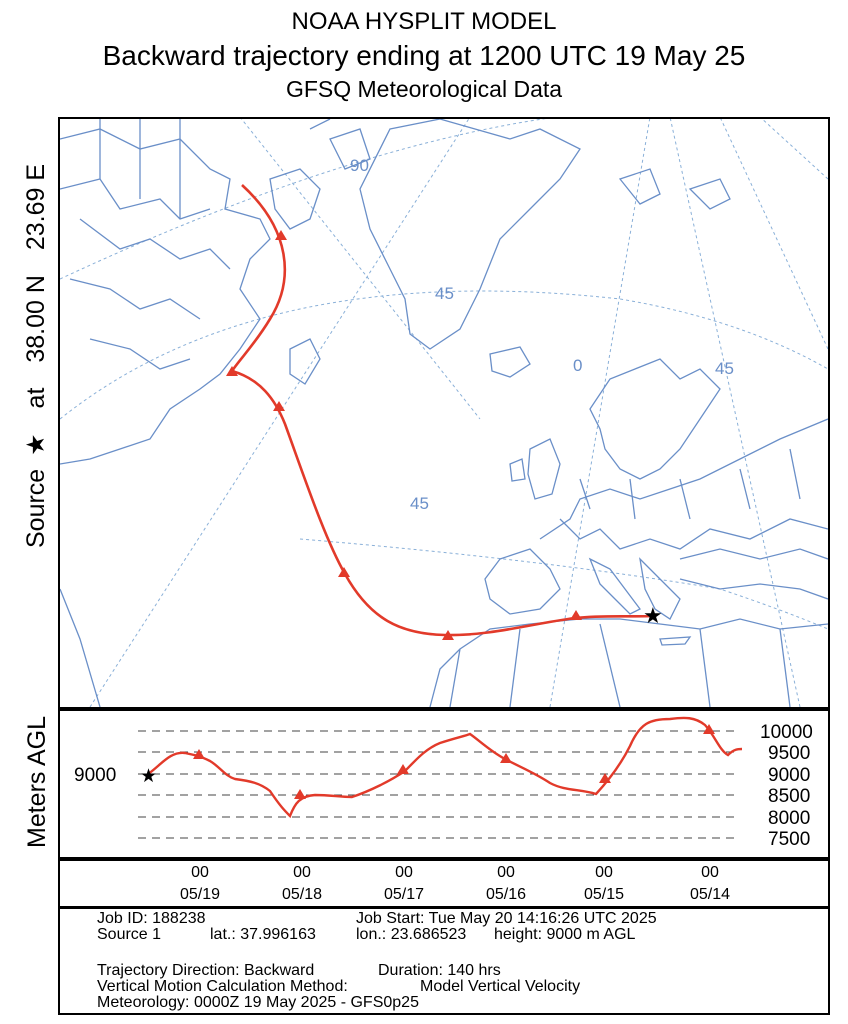 The image size is (848, 1024). Describe the element at coordinates (95, 775) in the screenshot. I see `start-height-label: 9000` at that location.